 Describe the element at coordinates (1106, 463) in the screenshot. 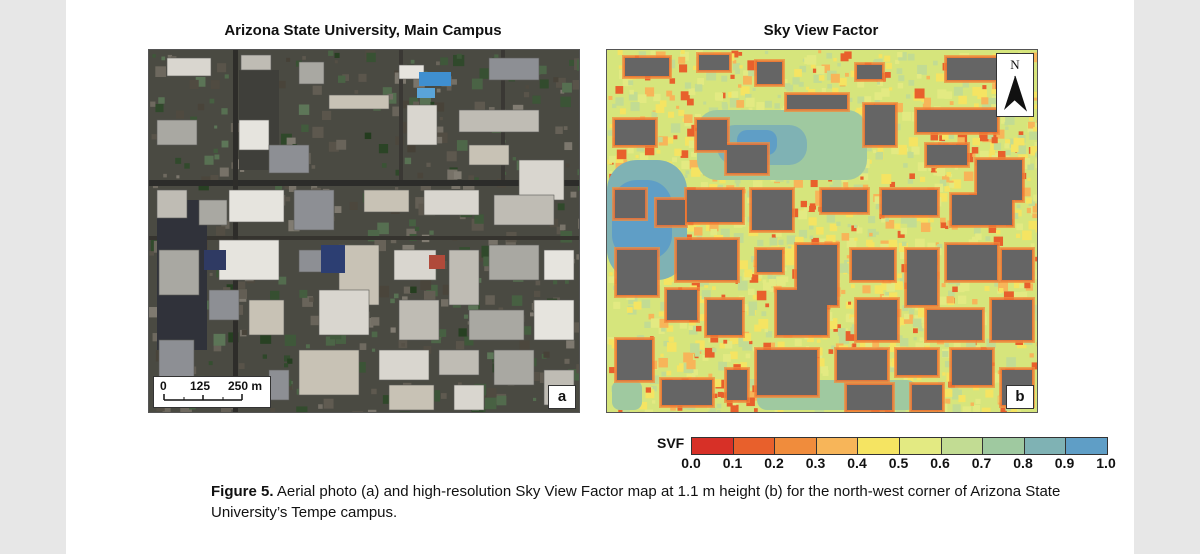

I see `legend-tick-label: 1.0` at that location.